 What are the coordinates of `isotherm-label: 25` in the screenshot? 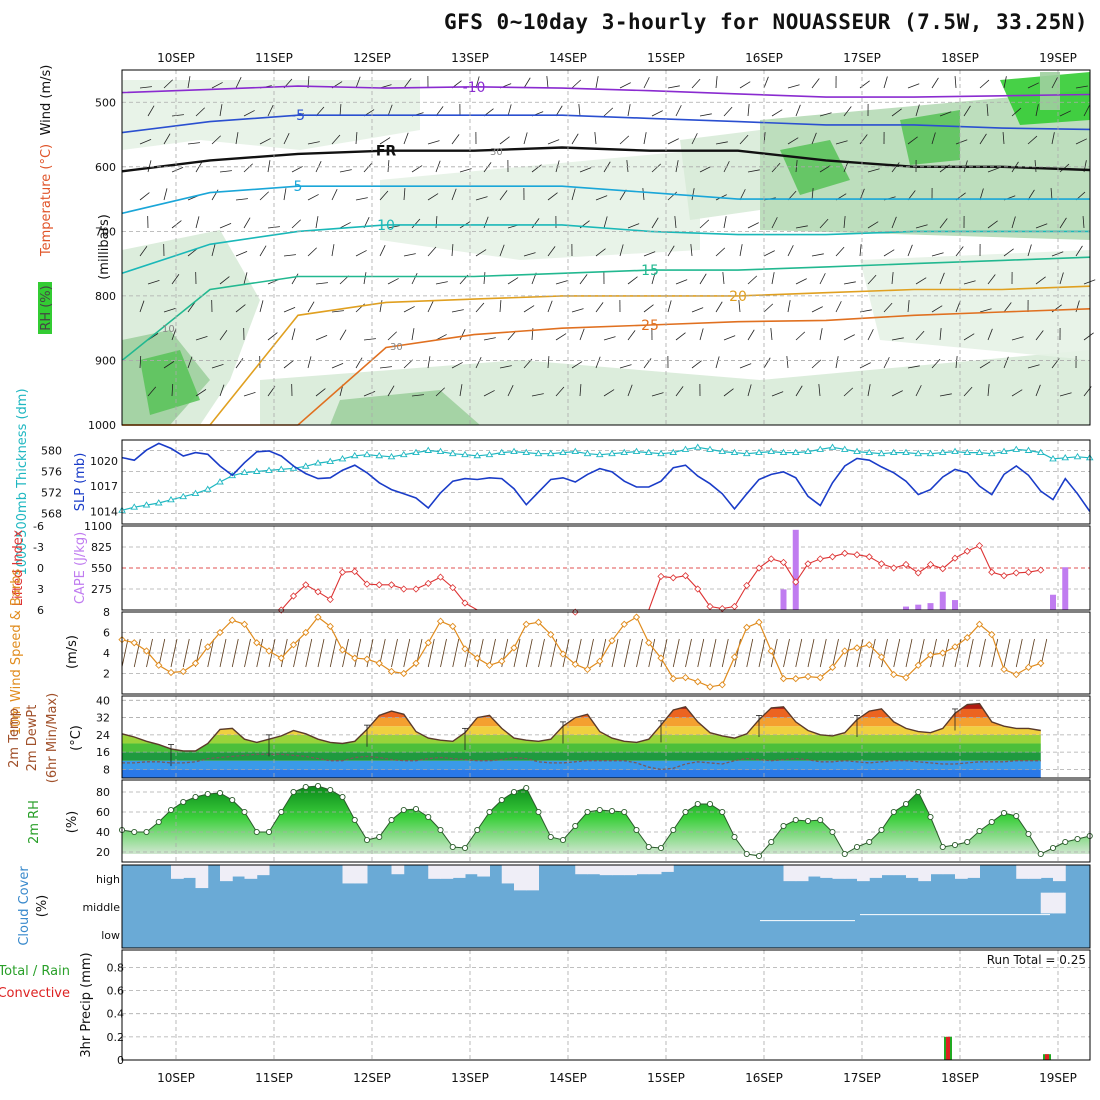 It's located at (650, 326).